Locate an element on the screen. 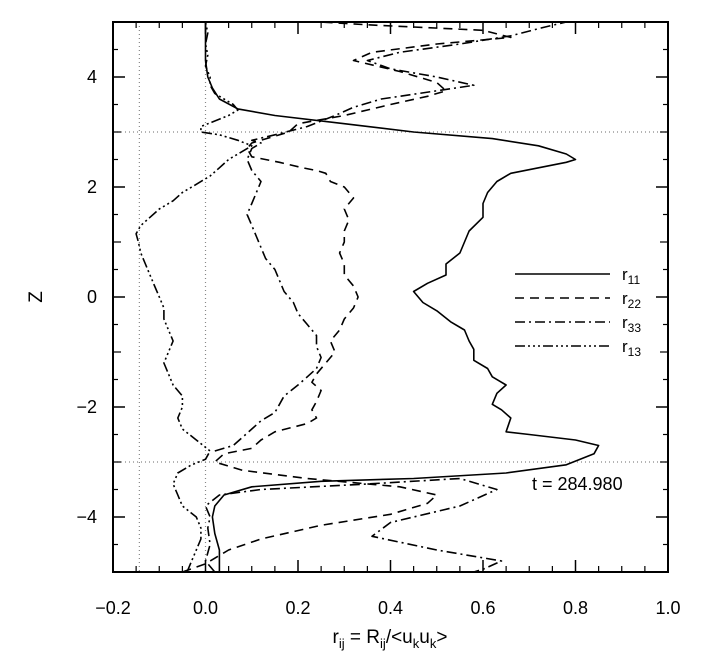  x-tick-label: −0.2 is located at coordinates (113, 608).